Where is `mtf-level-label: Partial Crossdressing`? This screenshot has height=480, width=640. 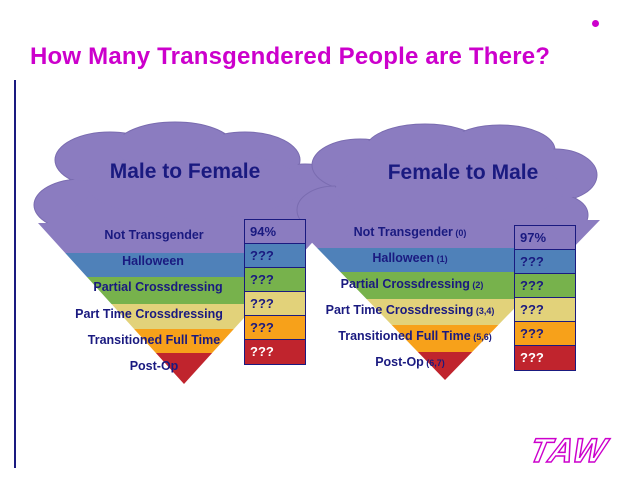 mtf-level-label: Partial Crossdressing is located at coordinates (157, 287).